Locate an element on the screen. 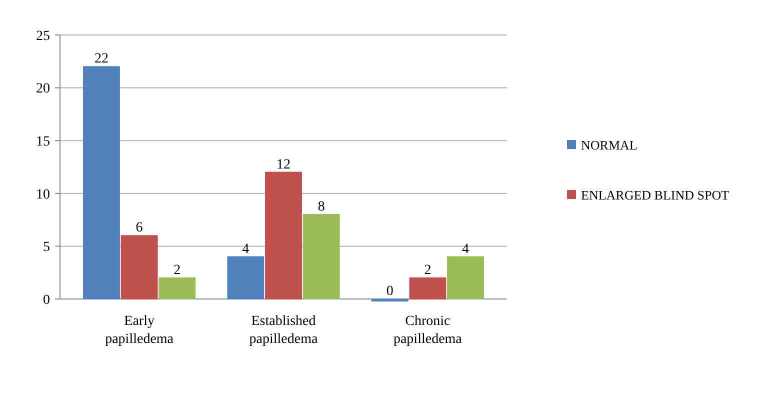  legend-label: ENLARGED BLIND SPOT is located at coordinates (655, 195).